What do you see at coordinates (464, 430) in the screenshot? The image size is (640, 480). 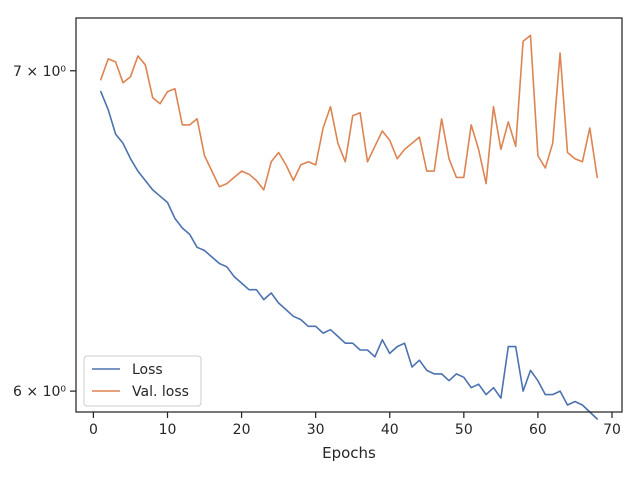 I see `x-tick-label: 50` at bounding box center [464, 430].